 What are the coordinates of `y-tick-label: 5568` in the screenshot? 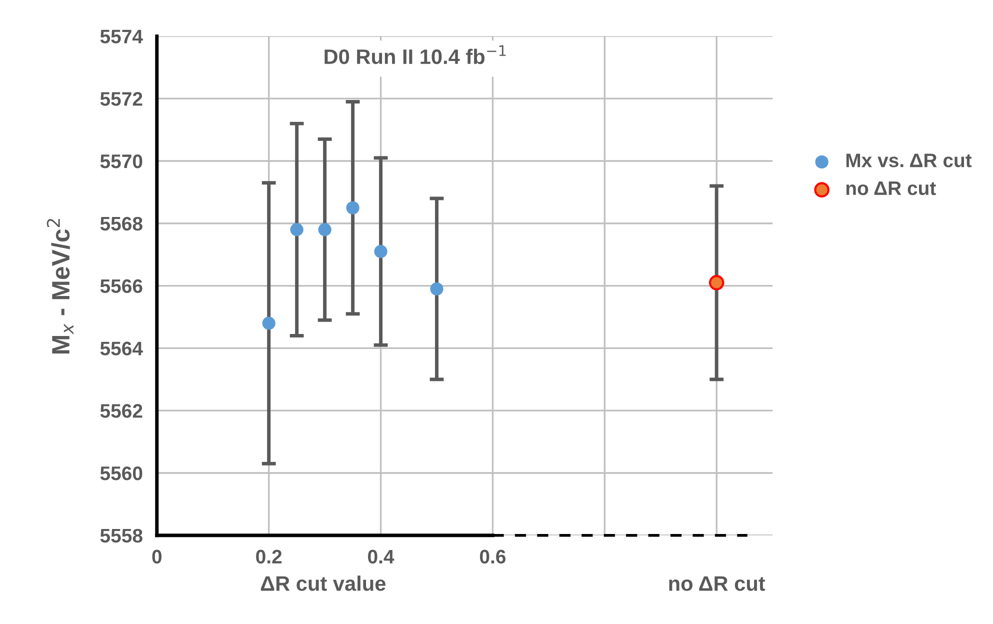 It's located at (121, 223).